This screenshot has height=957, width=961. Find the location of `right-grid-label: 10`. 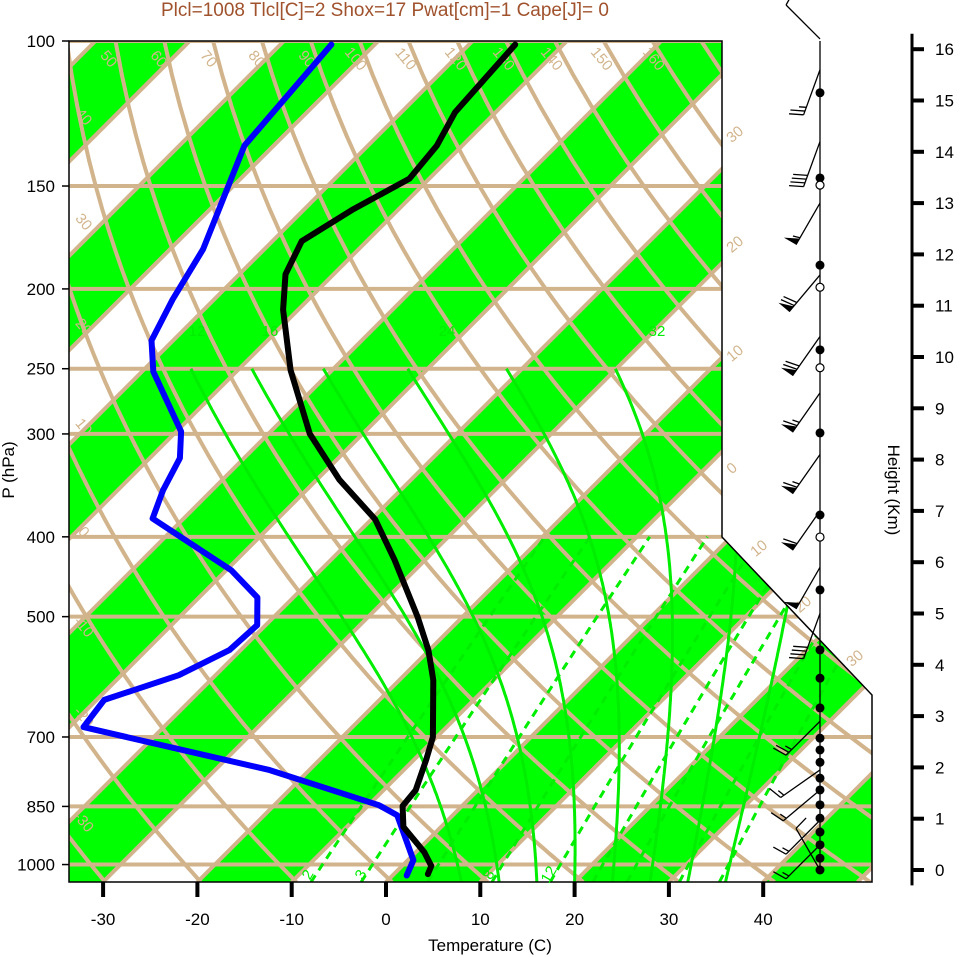

right-grid-label: 10 is located at coordinates (735, 354).